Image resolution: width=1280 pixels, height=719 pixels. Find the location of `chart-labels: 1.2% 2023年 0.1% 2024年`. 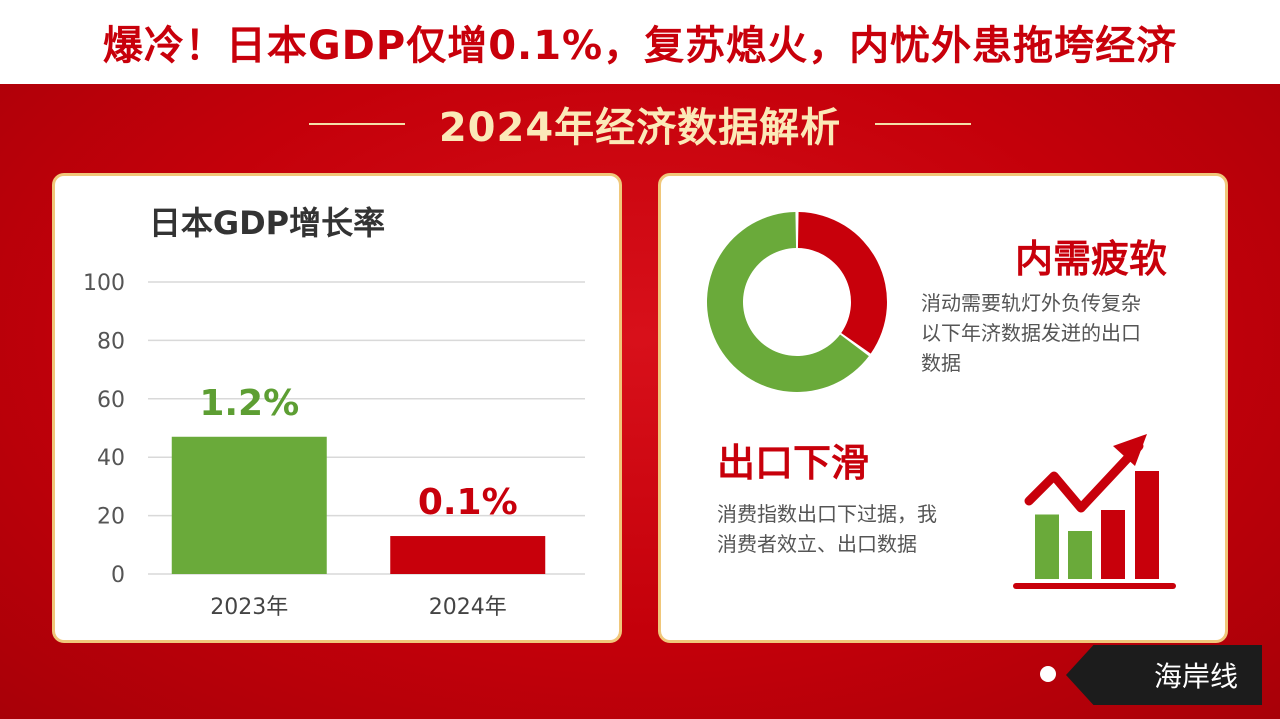

chart-labels: 1.2% 2023年 0.1% 2024年 is located at coordinates (358, 501).